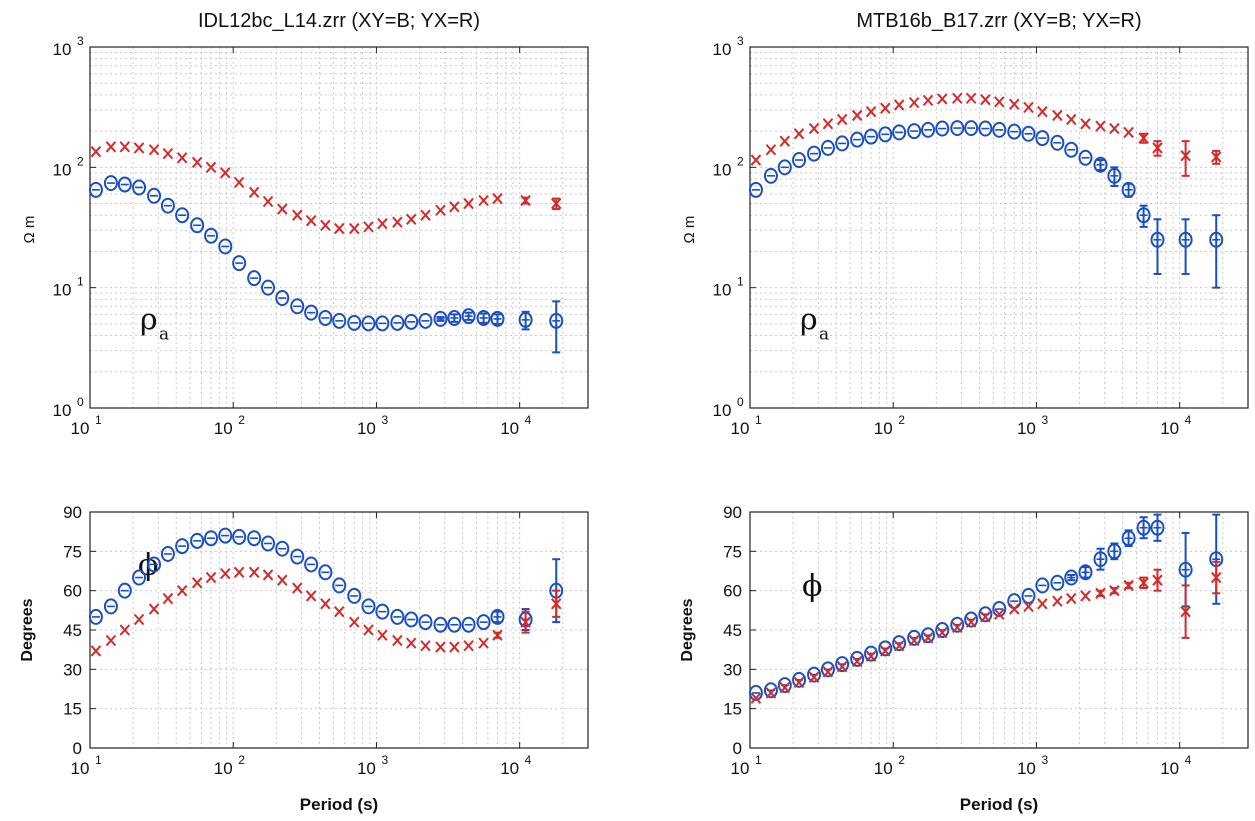 The height and width of the screenshot is (821, 1255). I want to click on y-tick-label: 90, so click(72, 512).